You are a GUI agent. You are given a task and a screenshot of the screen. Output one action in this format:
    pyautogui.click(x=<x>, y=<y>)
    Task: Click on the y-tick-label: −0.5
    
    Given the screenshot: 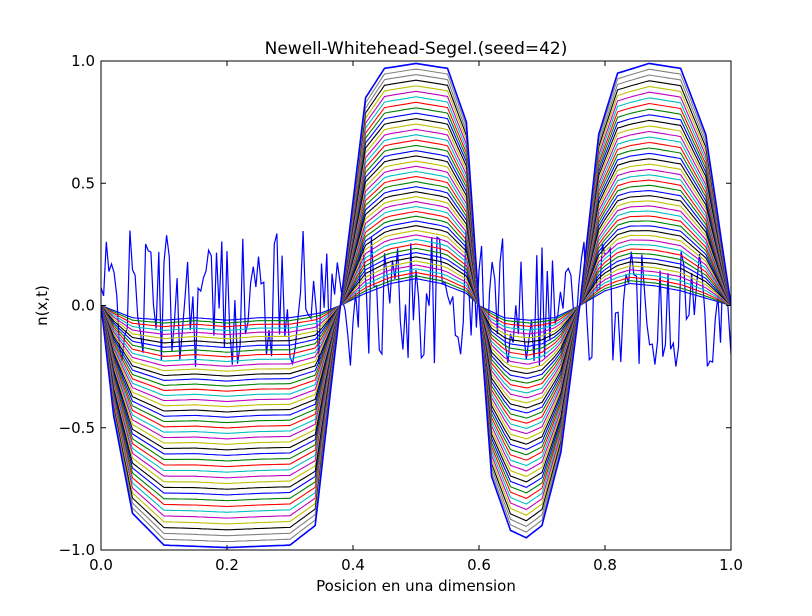 What is the action you would take?
    pyautogui.click(x=77, y=428)
    